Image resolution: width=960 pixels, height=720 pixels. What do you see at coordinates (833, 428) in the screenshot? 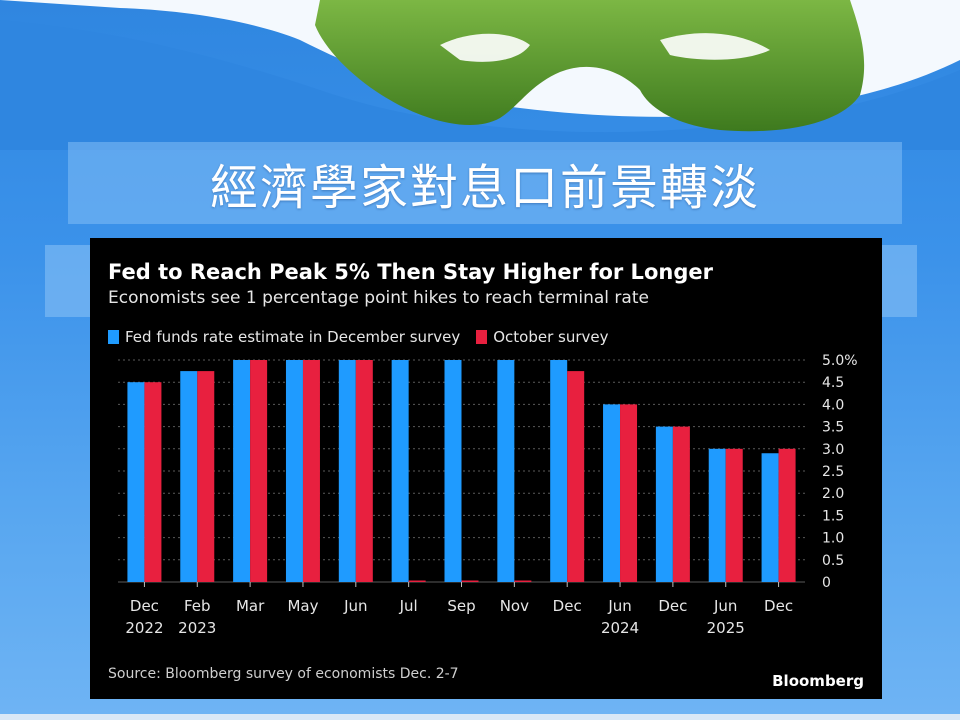
I see `y-tick-label: 3.5` at bounding box center [833, 428].